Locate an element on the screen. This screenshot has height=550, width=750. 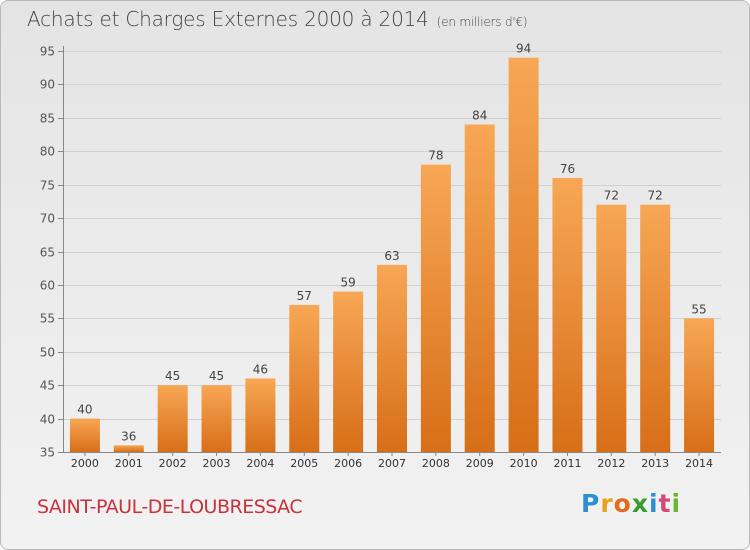
value-label: 78 is located at coordinates (435, 156).